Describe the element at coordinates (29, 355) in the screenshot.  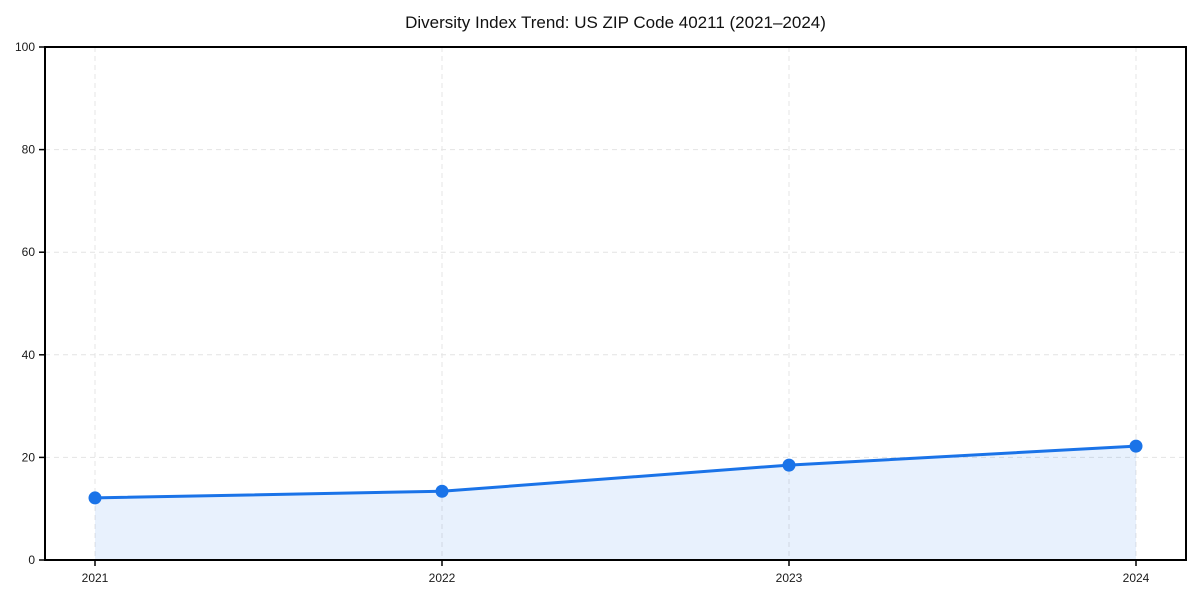
I see `y-tick-label: 40` at that location.